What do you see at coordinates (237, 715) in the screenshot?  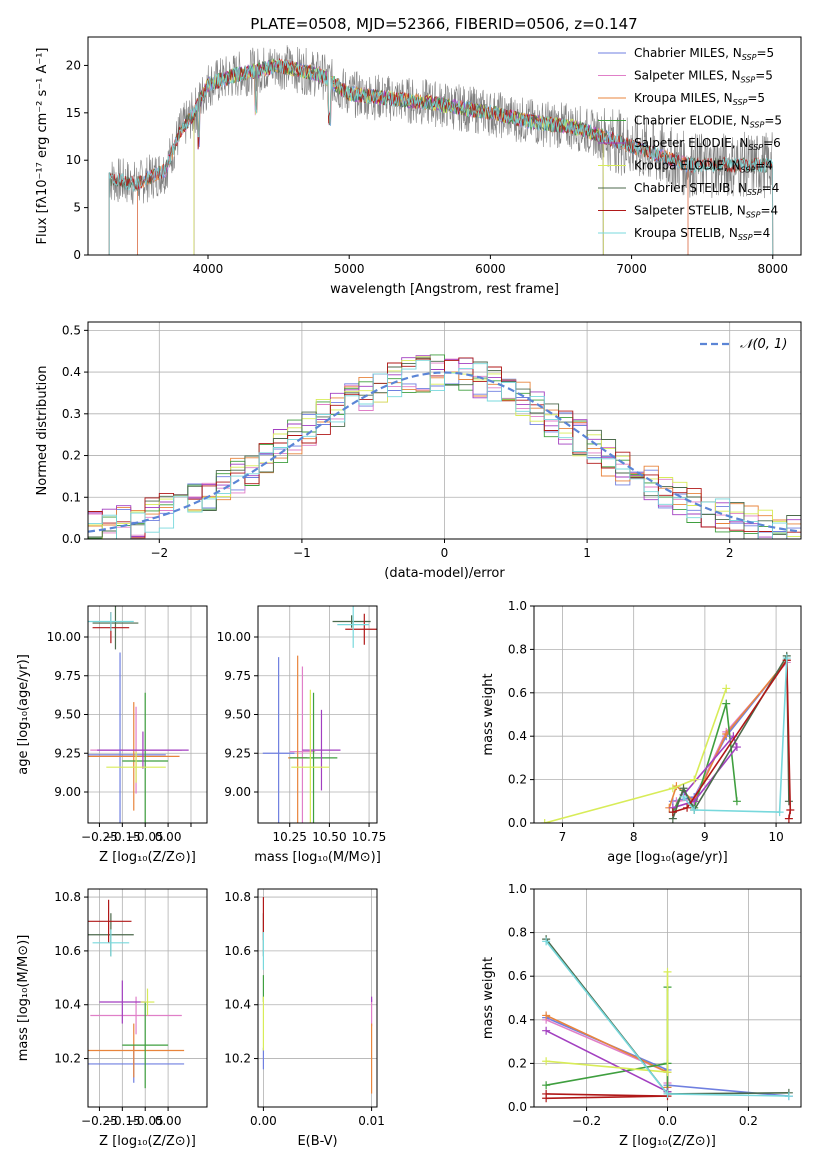 I see `y-tick-label: 9.50` at bounding box center [237, 715].